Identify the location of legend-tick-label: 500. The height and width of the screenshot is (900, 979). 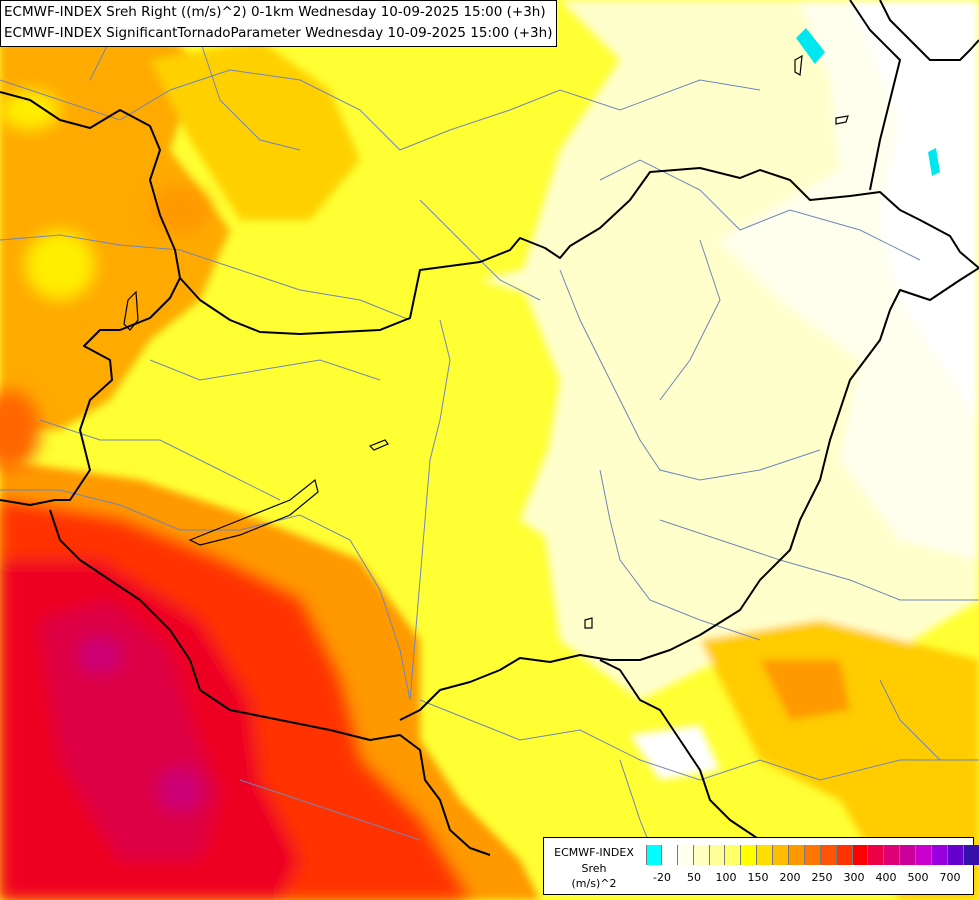
(918, 877).